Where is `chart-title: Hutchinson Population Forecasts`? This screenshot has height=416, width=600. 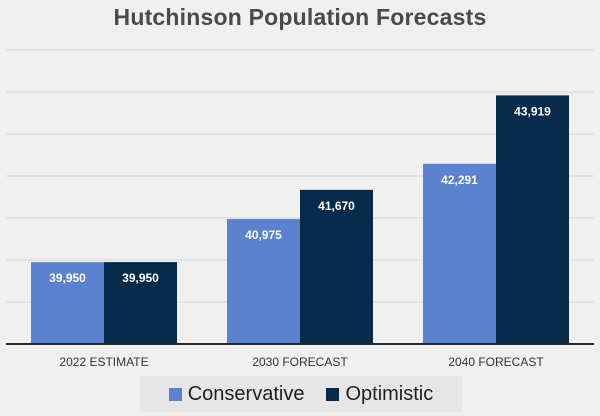 chart-title: Hutchinson Population Forecasts is located at coordinates (300, 17).